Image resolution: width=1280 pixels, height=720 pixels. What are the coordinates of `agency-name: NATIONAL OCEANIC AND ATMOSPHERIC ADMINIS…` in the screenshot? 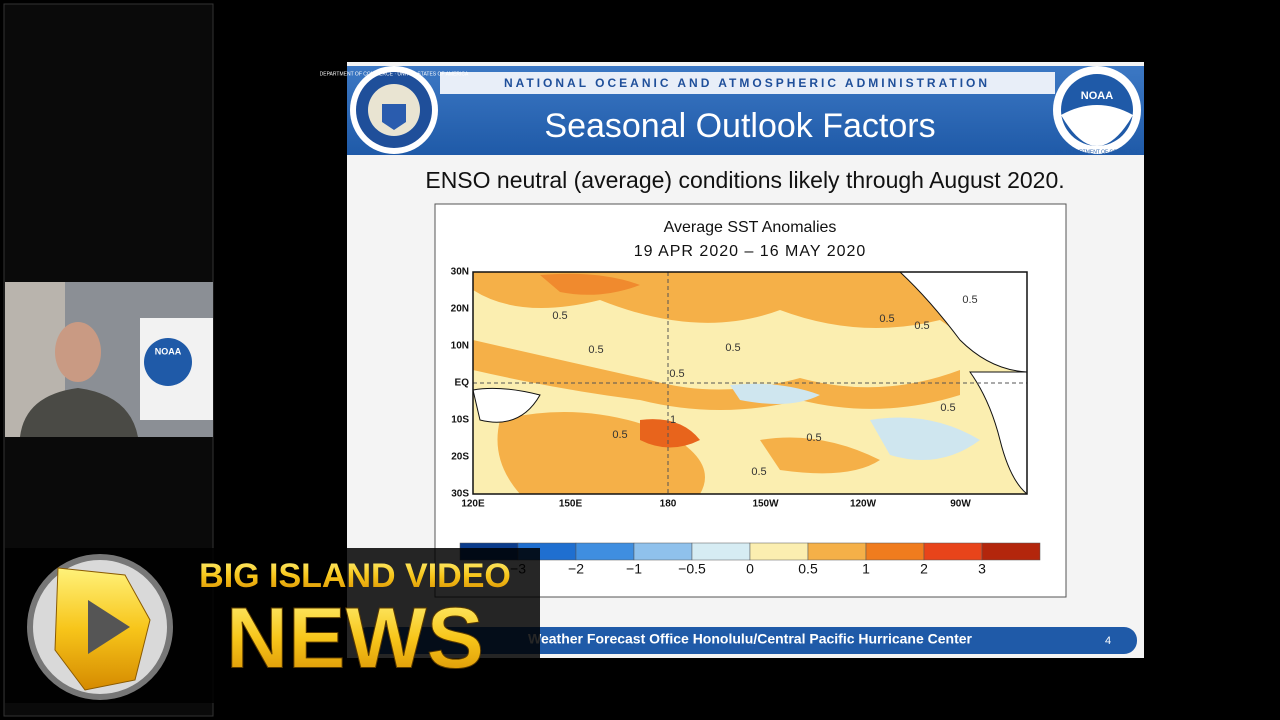 It's located at (747, 83).